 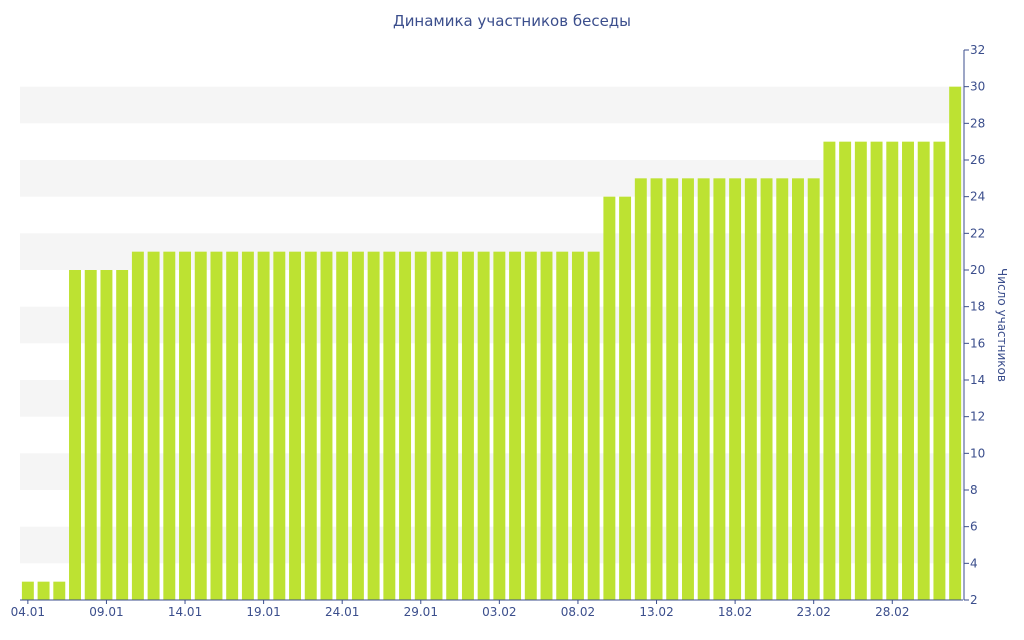 What do you see at coordinates (421, 612) in the screenshot?
I see `x-tick-label: 29.01` at bounding box center [421, 612].